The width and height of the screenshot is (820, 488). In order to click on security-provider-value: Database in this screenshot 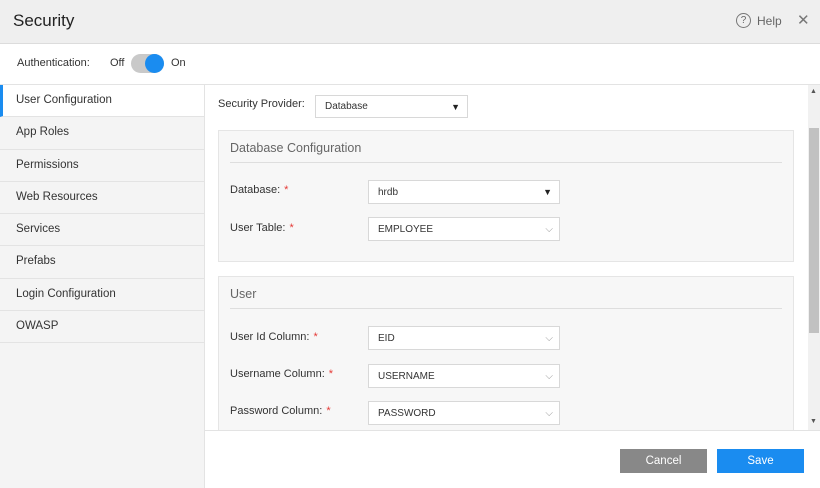, I will do `click(346, 106)`.